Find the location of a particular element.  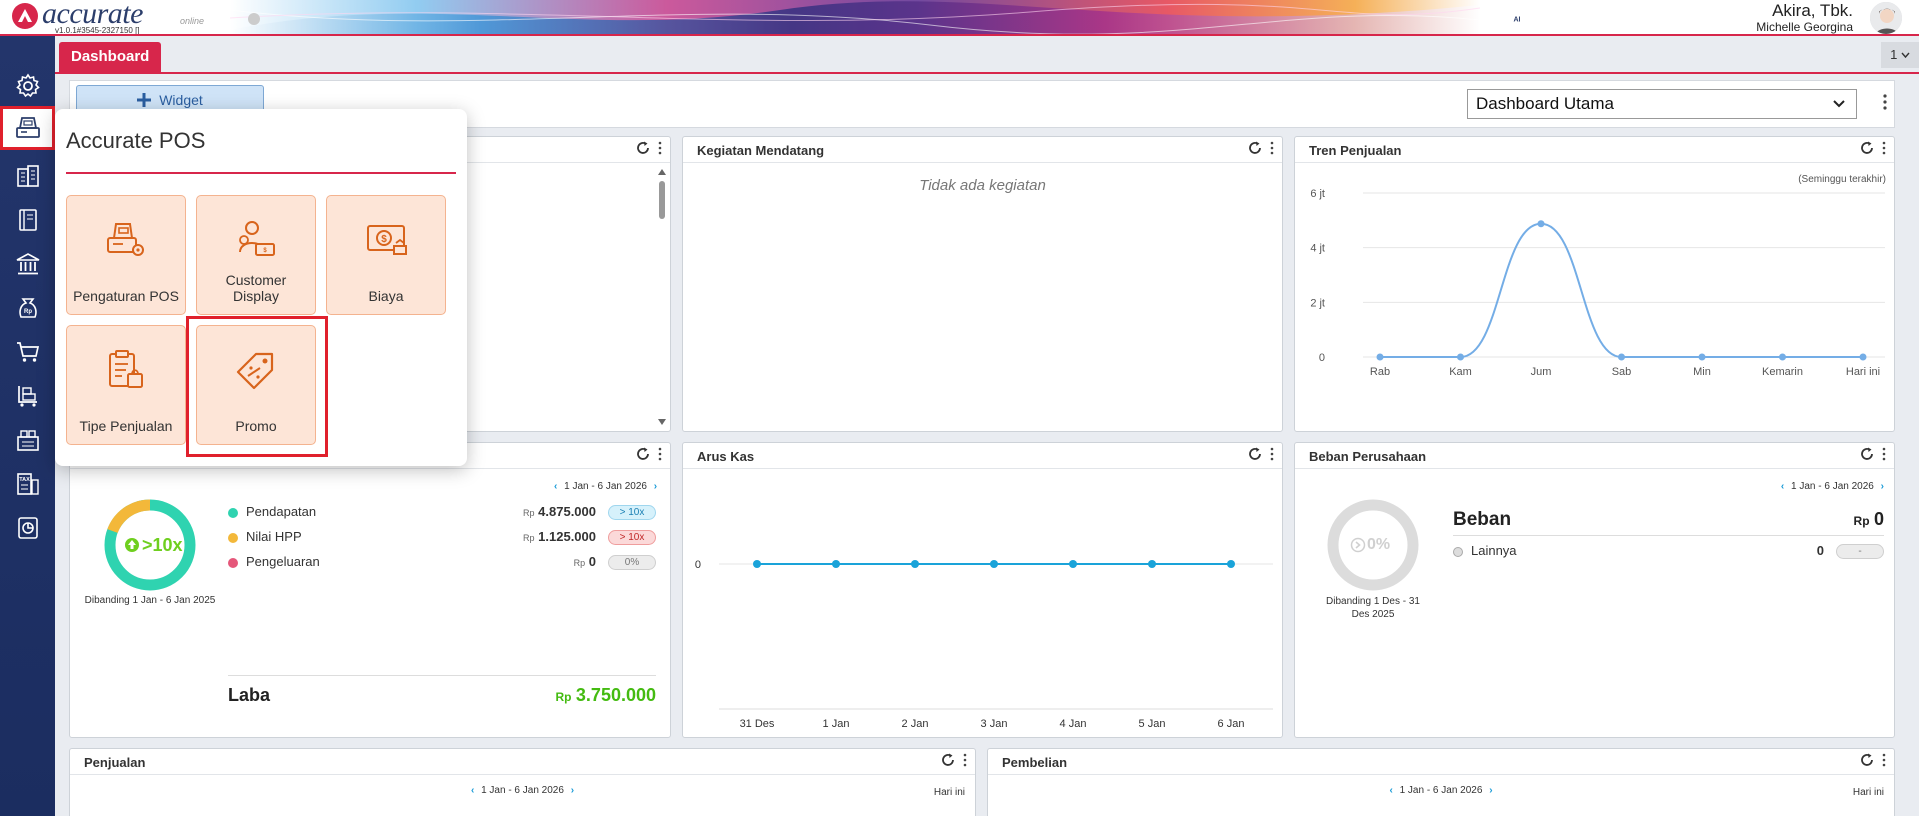

sidebar-item-pos is located at coordinates (27, 128).